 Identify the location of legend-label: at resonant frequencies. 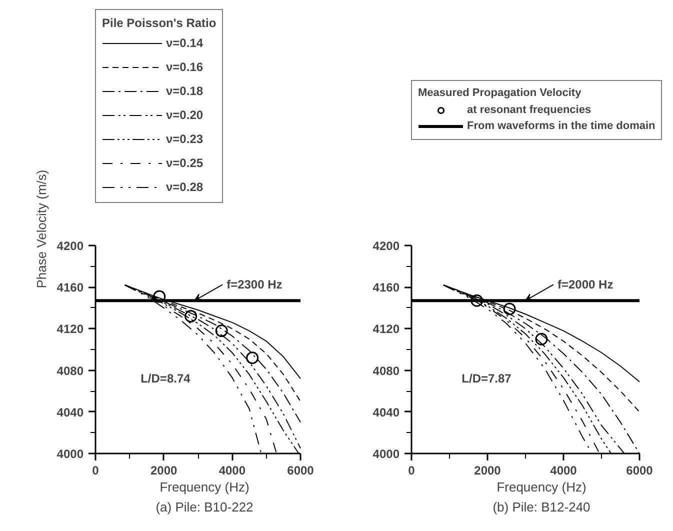
(529, 110).